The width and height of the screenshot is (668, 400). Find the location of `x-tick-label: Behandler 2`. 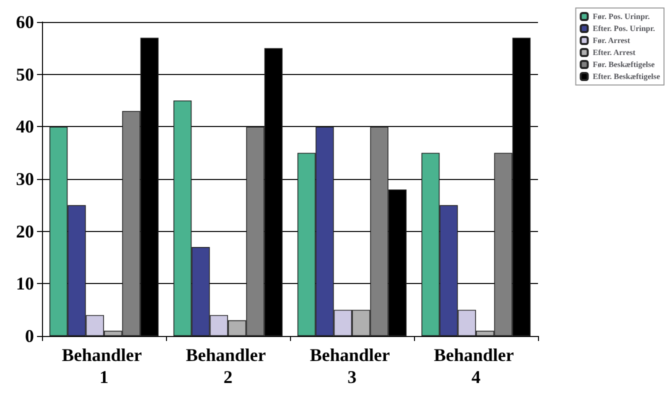

x-tick-label: Behandler 2 is located at coordinates (228, 366).